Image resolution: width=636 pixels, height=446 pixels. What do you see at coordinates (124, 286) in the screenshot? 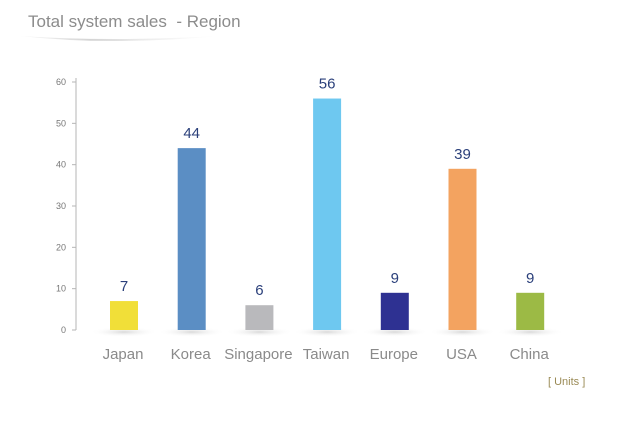
I see `value-label-japan: 7` at bounding box center [124, 286].